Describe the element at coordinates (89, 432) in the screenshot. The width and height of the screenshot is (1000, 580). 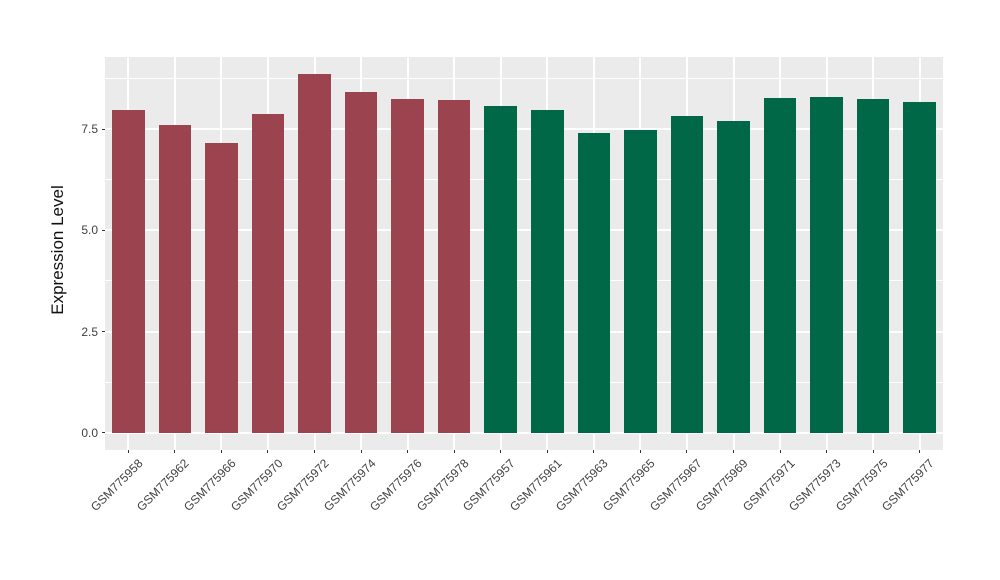
I see `y-tick-label: 0.0` at that location.